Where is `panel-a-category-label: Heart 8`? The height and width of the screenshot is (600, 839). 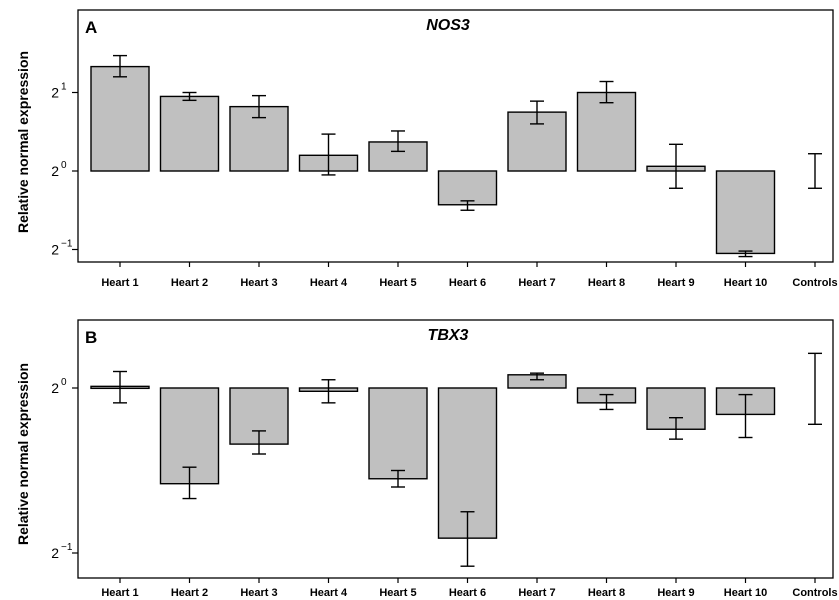 panel-a-category-label: Heart 8 is located at coordinates (606, 283).